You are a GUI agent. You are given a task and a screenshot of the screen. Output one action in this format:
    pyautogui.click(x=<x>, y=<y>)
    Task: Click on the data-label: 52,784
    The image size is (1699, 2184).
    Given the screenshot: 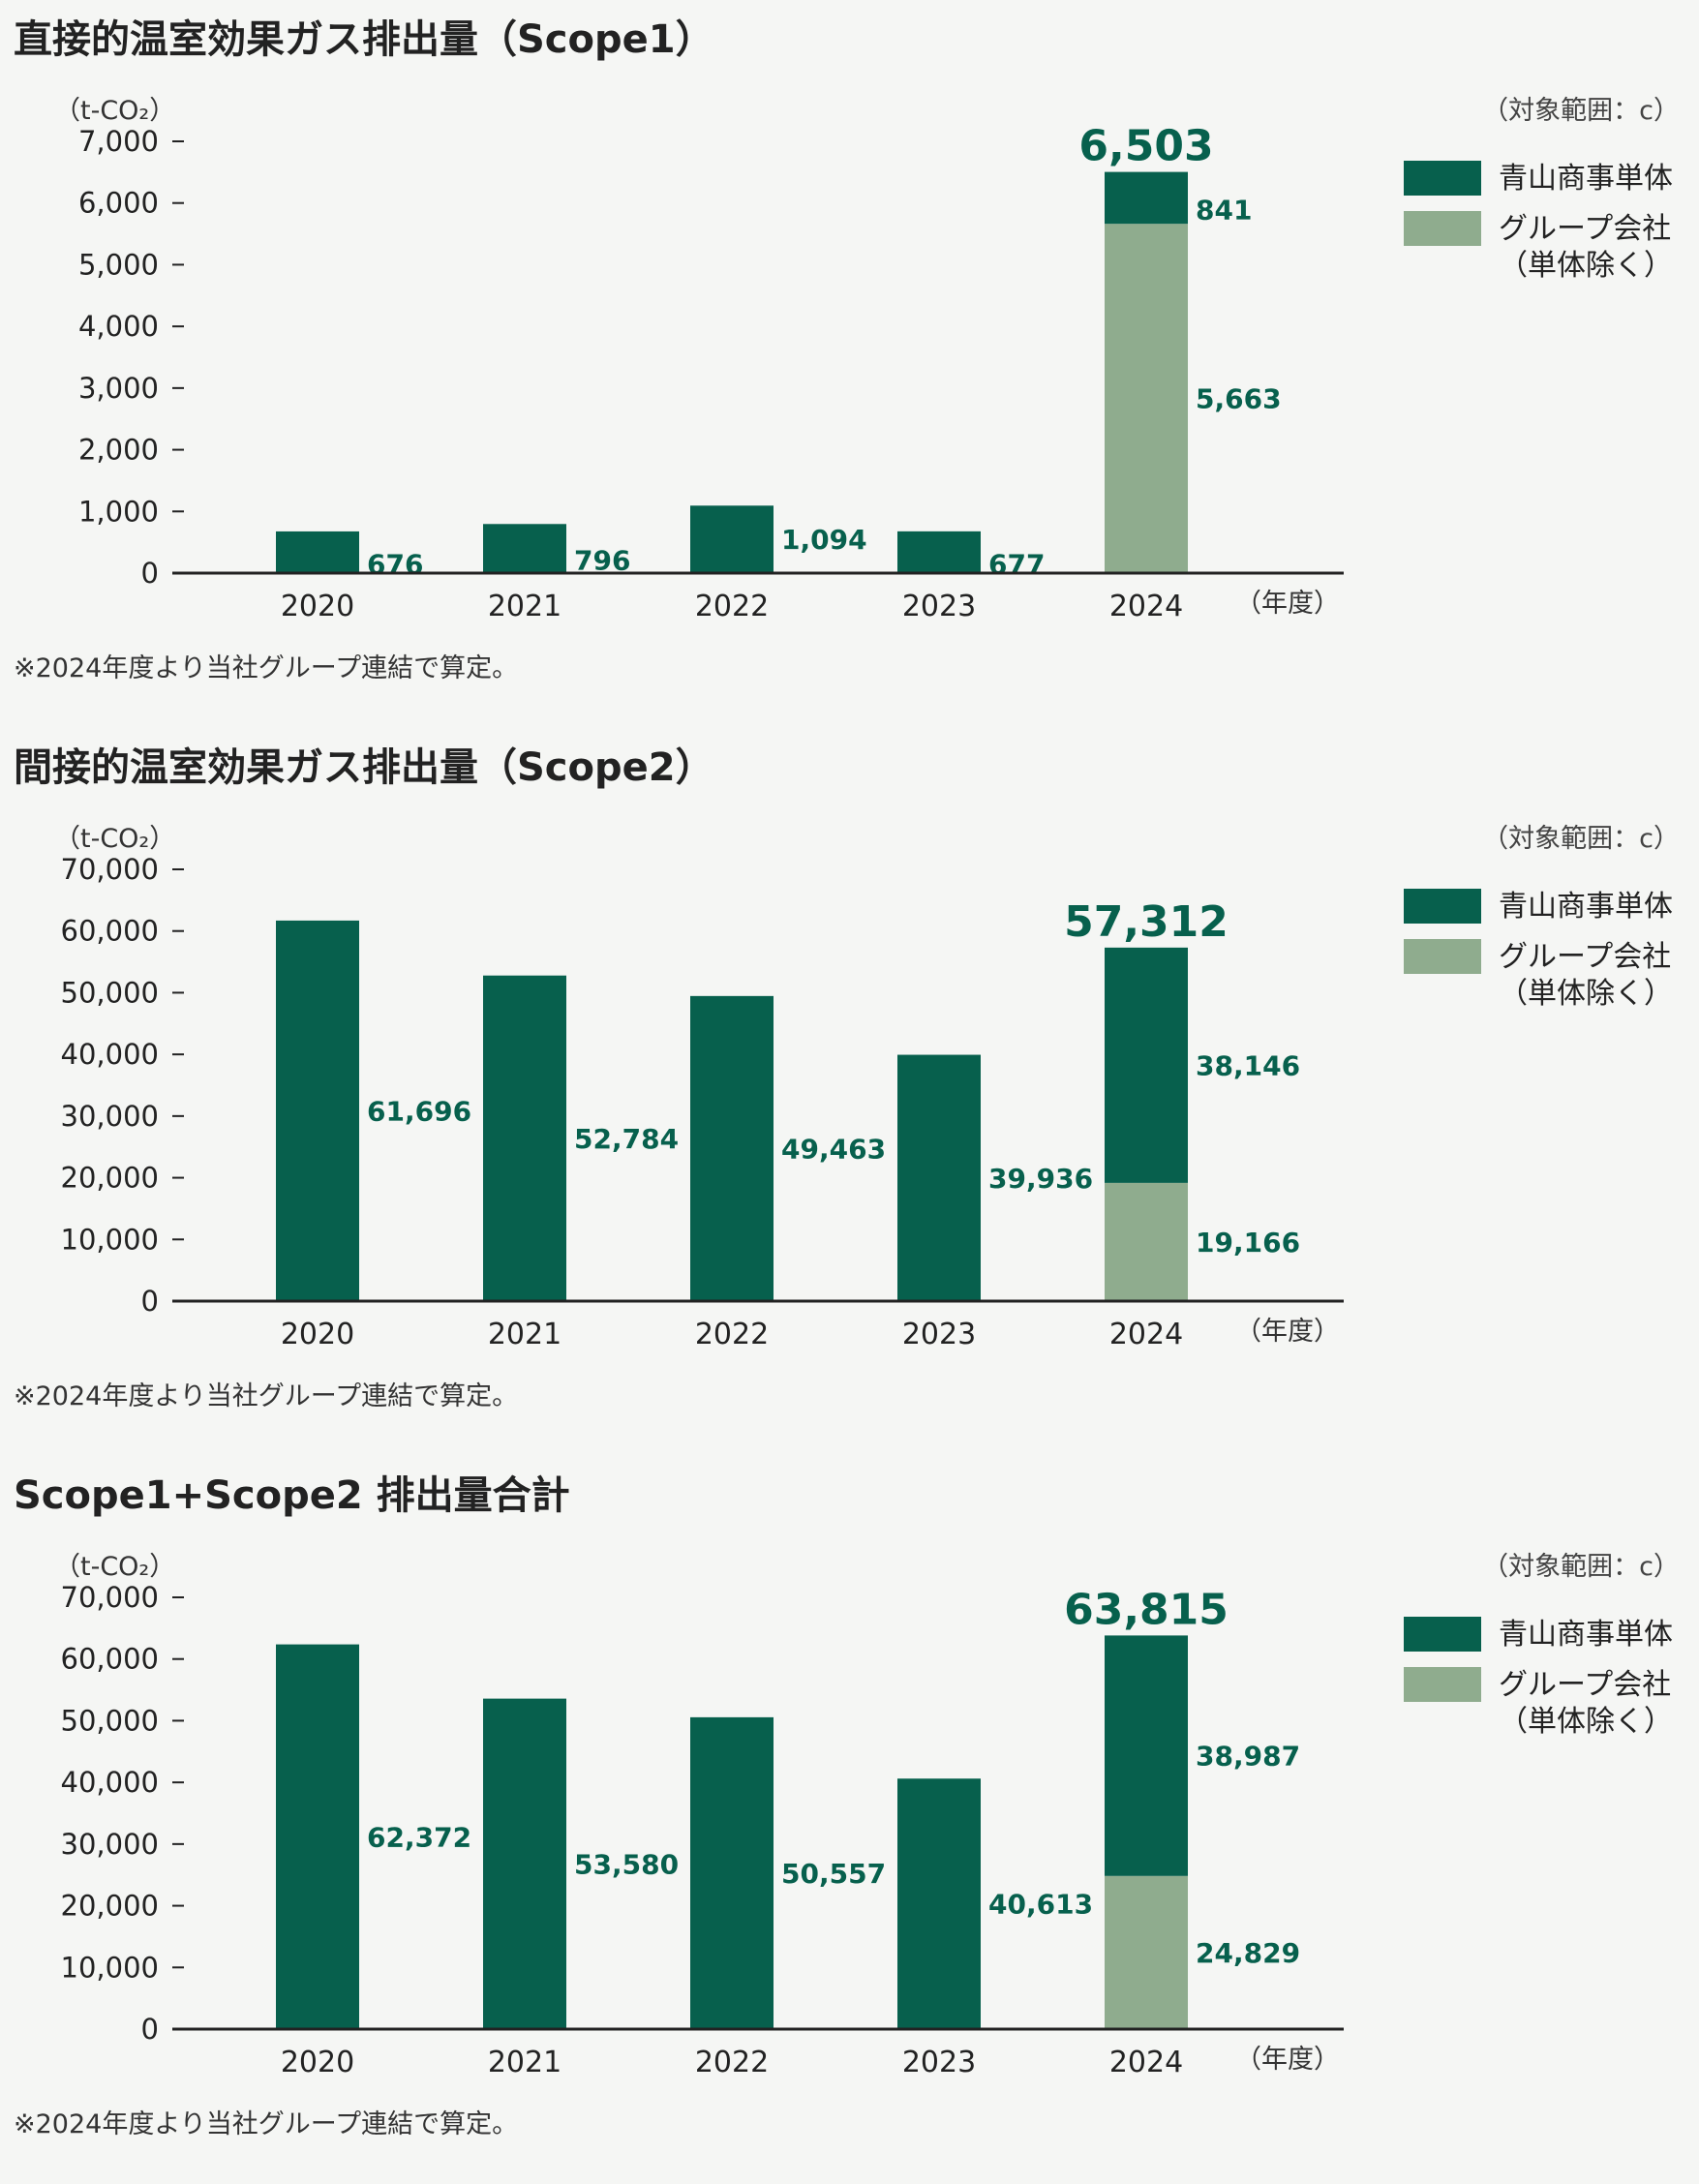 What is the action you would take?
    pyautogui.click(x=627, y=1139)
    